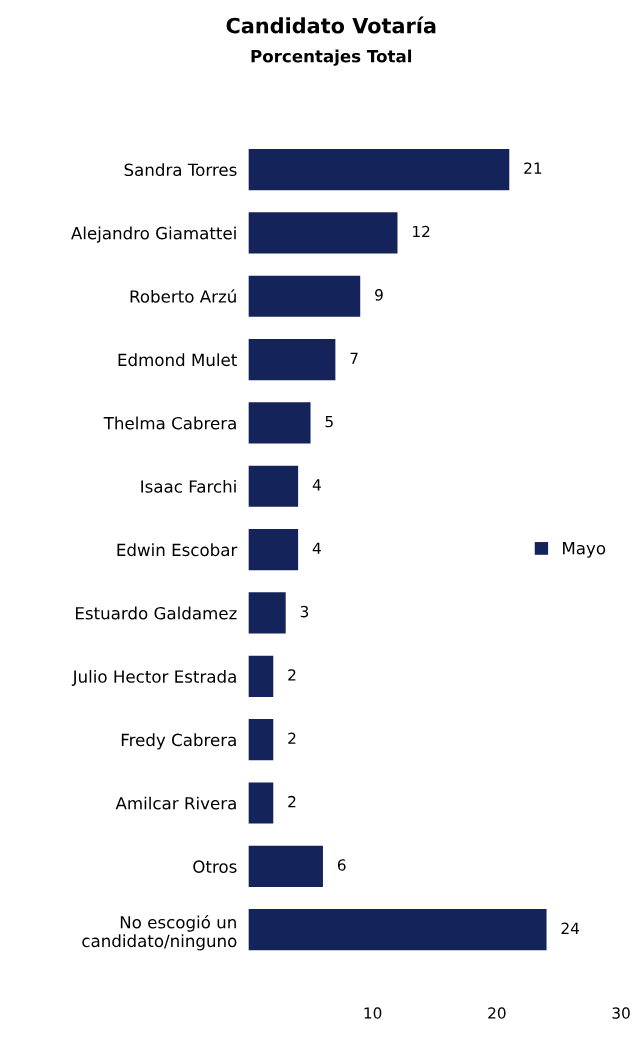 The image size is (637, 1037). Describe the element at coordinates (188, 486) in the screenshot. I see `y-tick-label: Isaac Farchi` at that location.